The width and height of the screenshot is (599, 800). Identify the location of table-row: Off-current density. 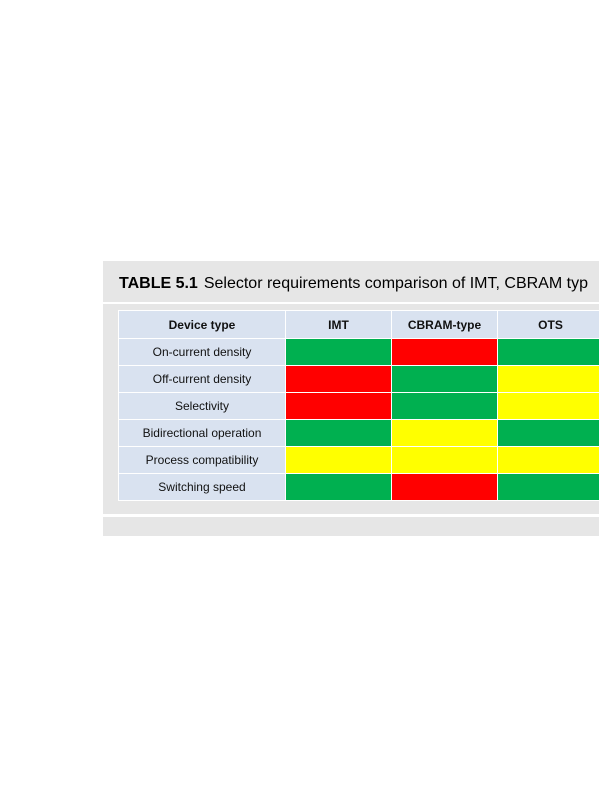
(358, 379).